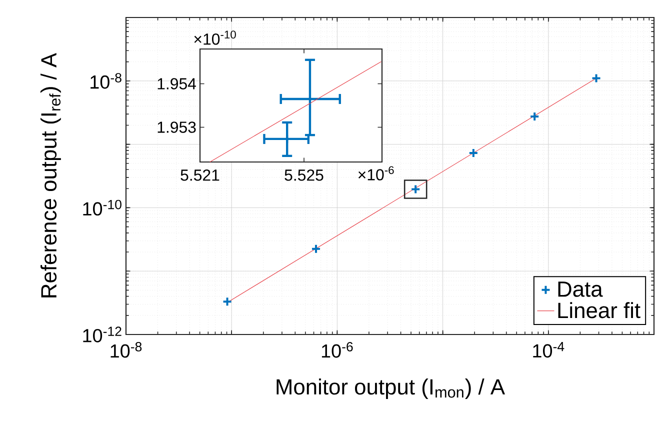 This screenshot has width=658, height=435. Describe the element at coordinates (390, 388) in the screenshot. I see `x-axis-title: Monitor output (I$_{mon}$) / A` at that location.